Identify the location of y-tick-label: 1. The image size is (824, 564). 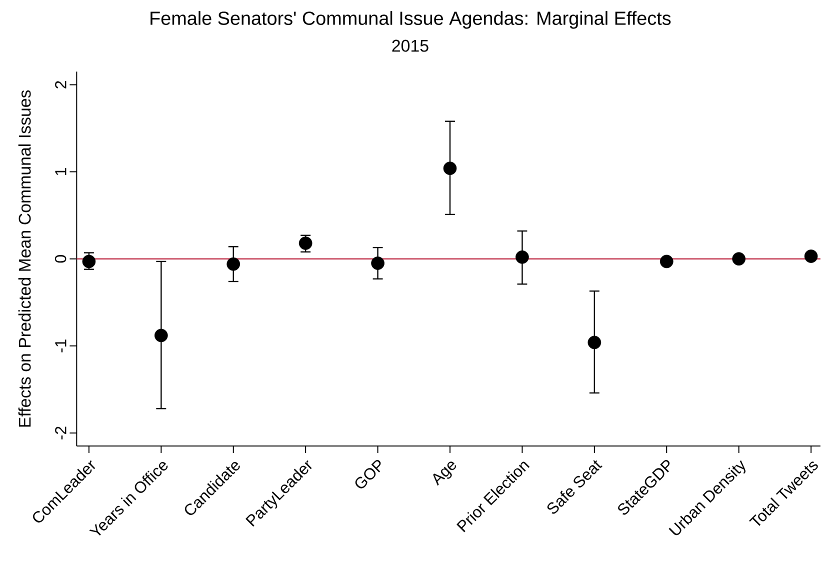
(60, 172).